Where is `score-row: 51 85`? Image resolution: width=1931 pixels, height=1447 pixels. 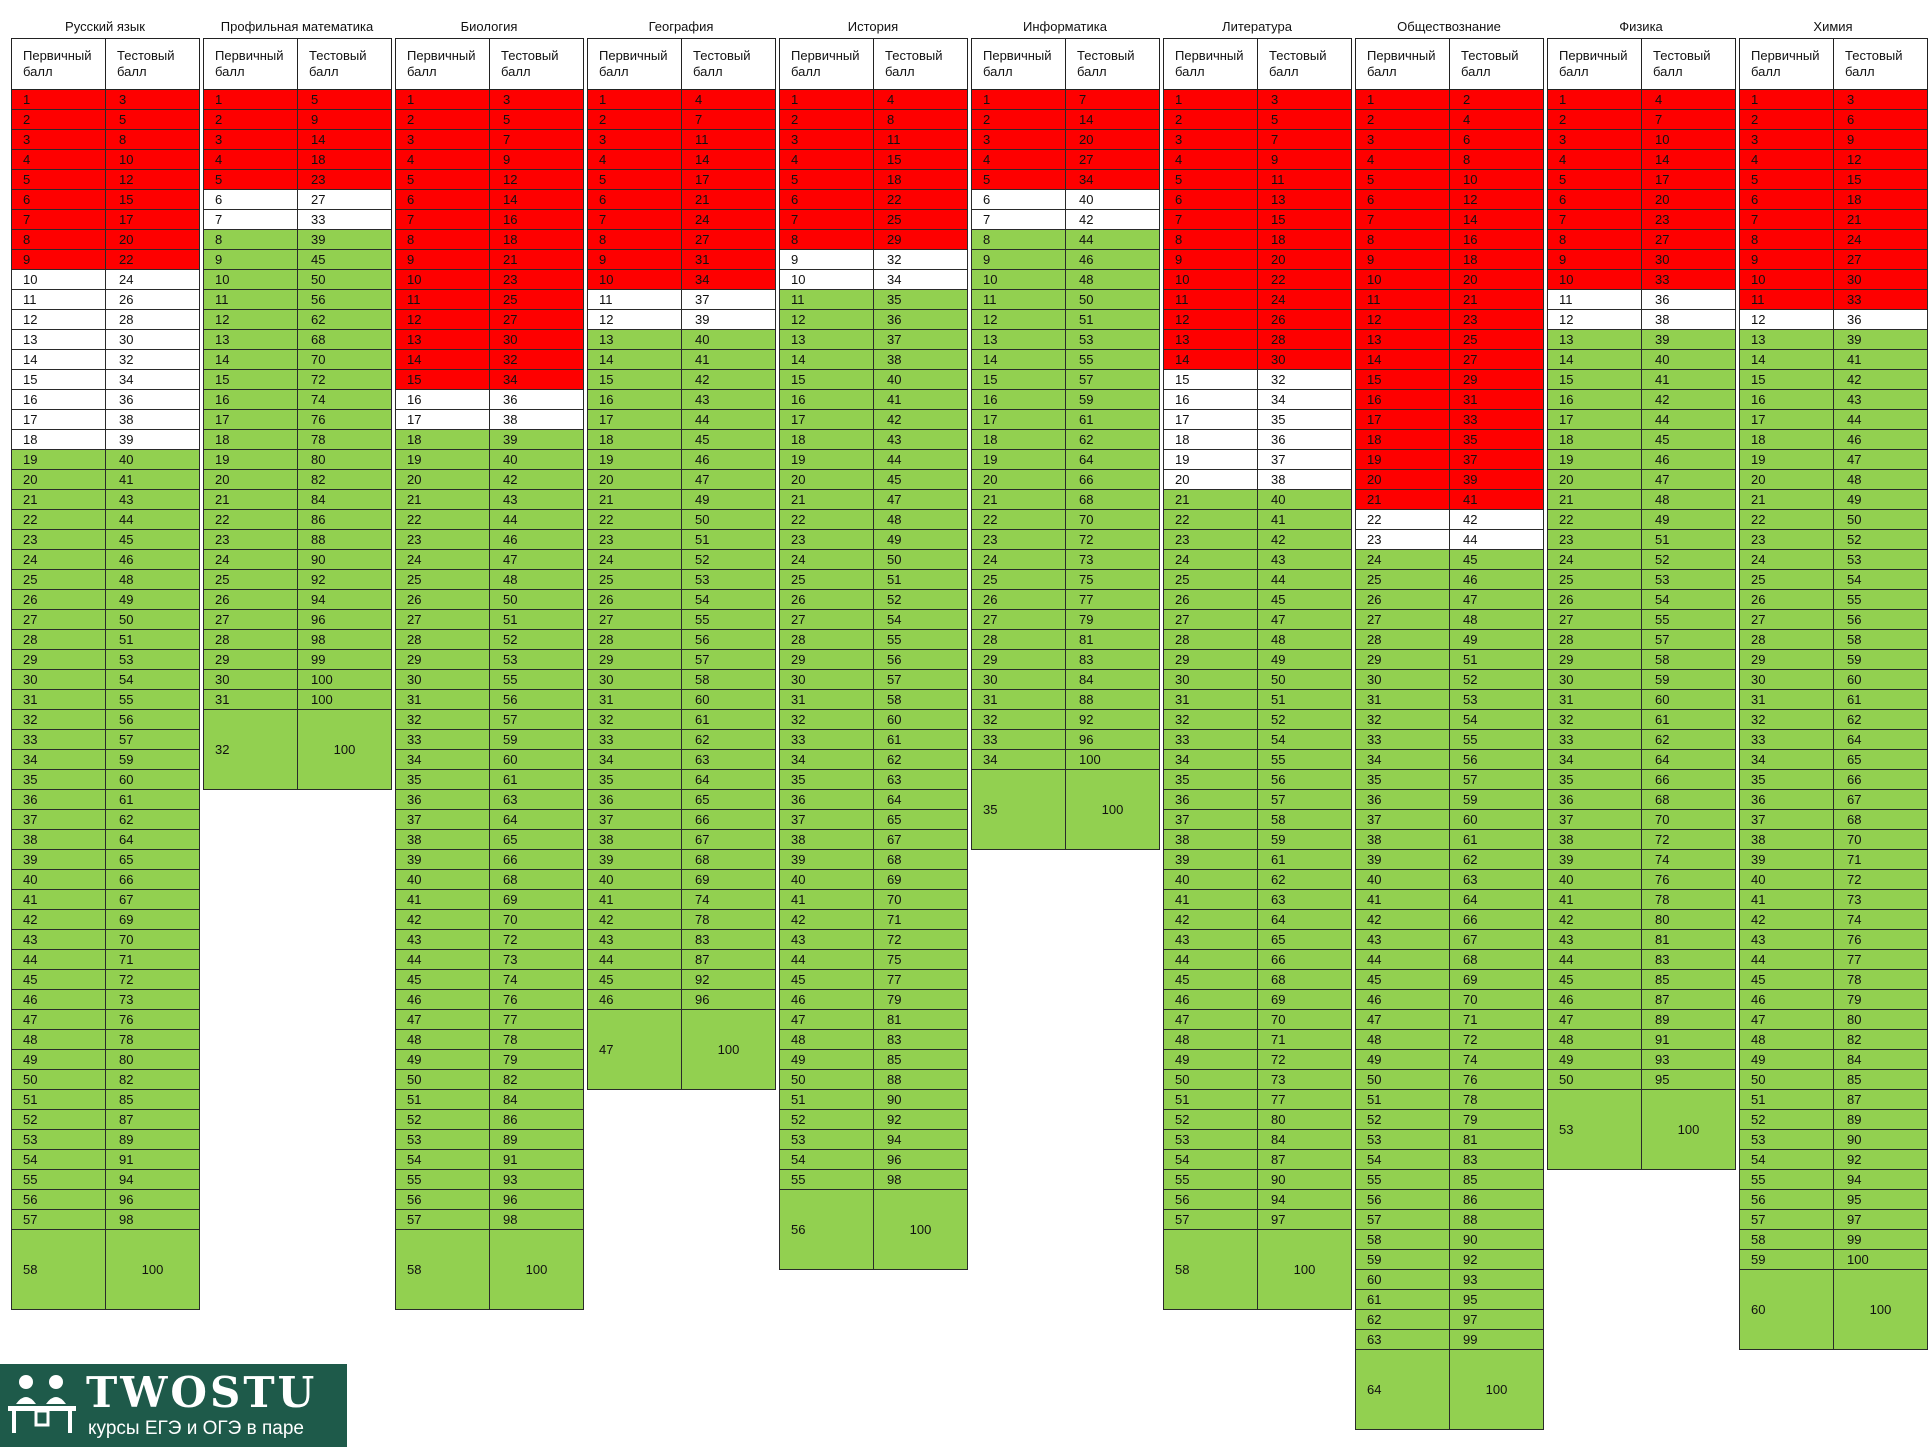 score-row: 51 85 is located at coordinates (105, 1099).